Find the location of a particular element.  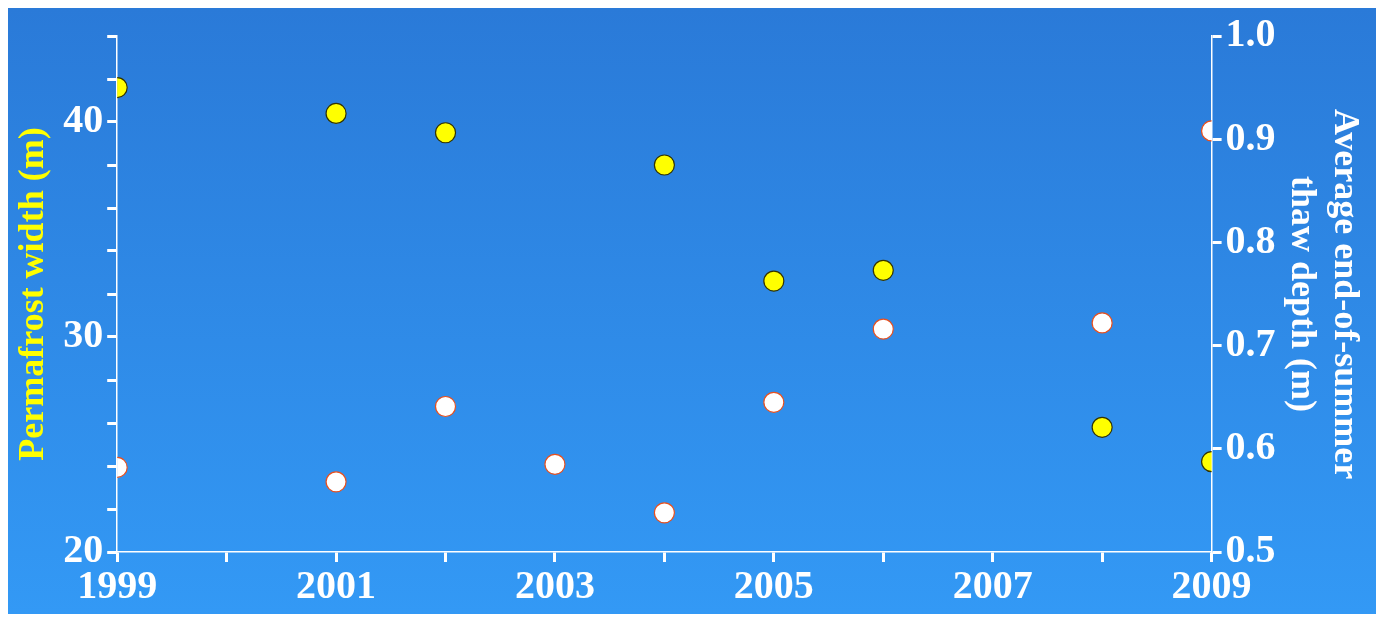

y2-tick-label: 0.6 is located at coordinates (1250, 446).